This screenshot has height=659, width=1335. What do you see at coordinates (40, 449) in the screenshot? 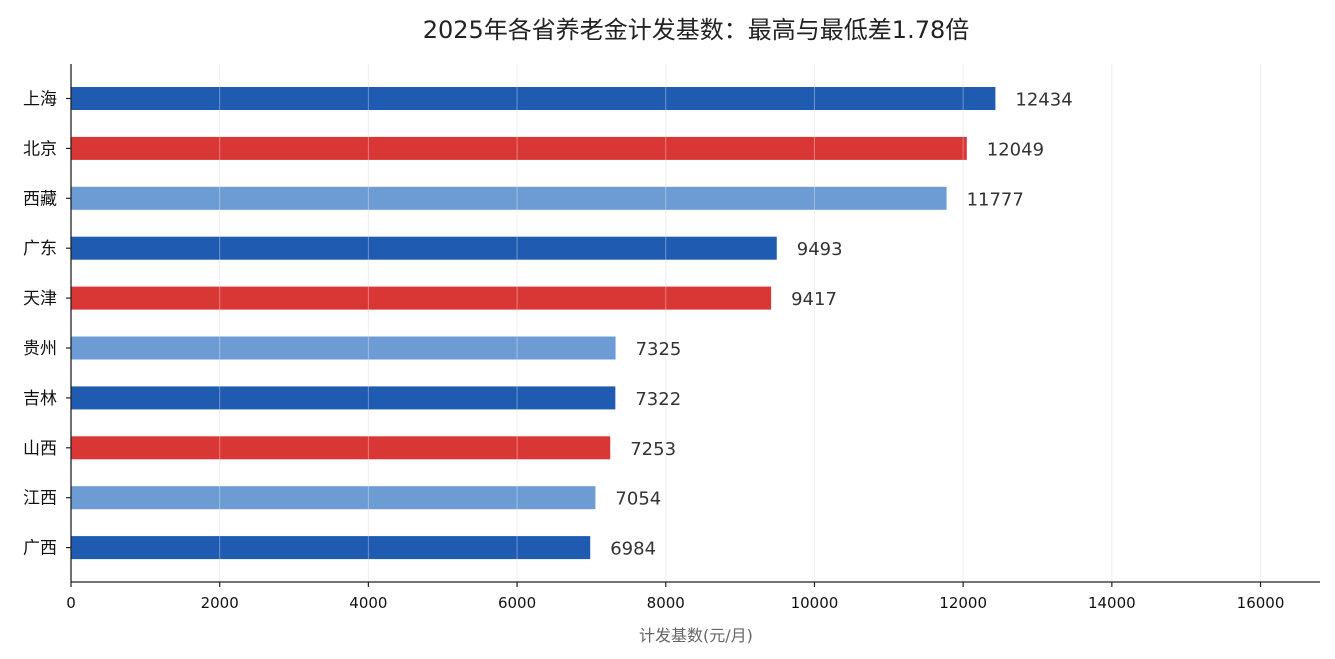
I see `category-label: 山西` at bounding box center [40, 449].